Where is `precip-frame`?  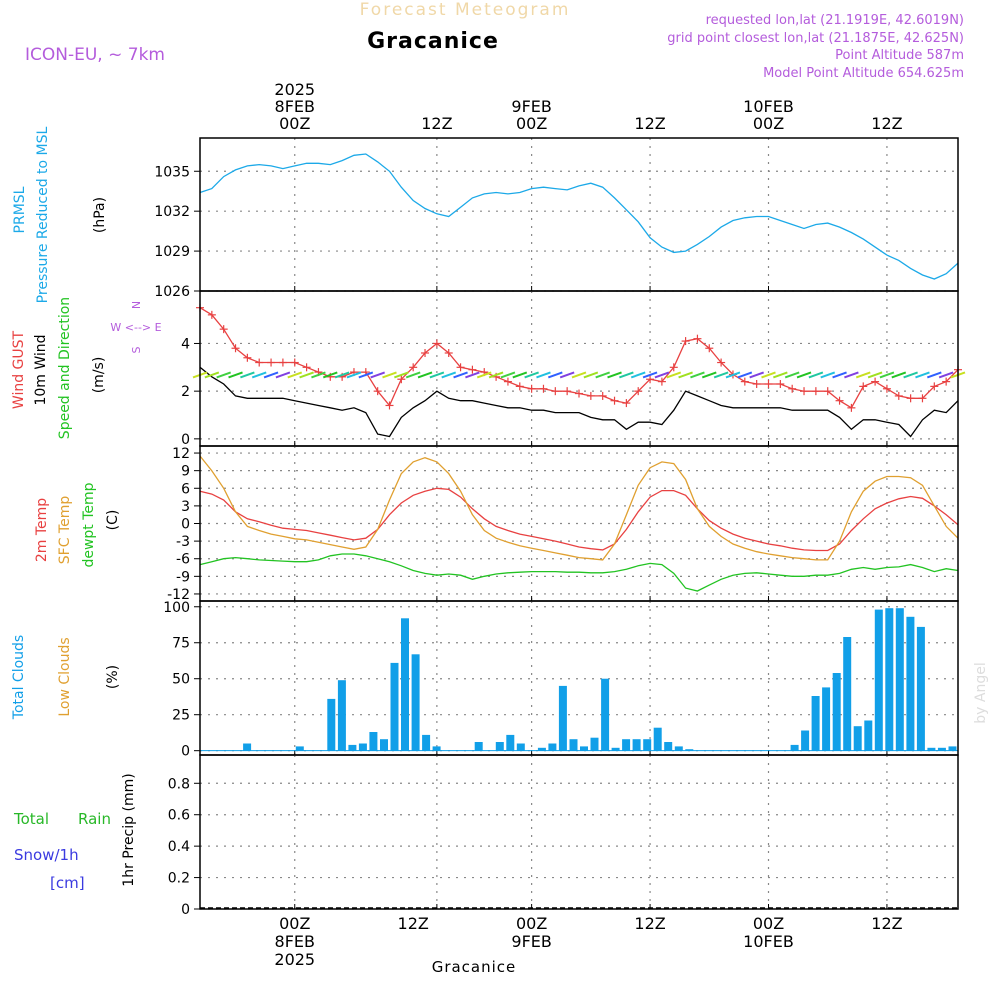
precip-frame is located at coordinates (579, 832).